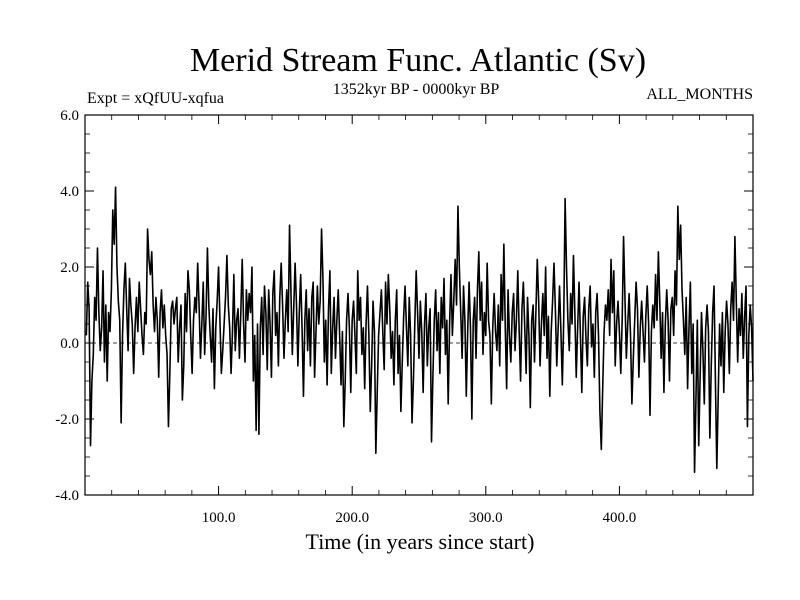 Image resolution: width=800 pixels, height=600 pixels. Describe the element at coordinates (155, 98) in the screenshot. I see `experiment-label: Expt = xQfUU-xqfua` at that location.